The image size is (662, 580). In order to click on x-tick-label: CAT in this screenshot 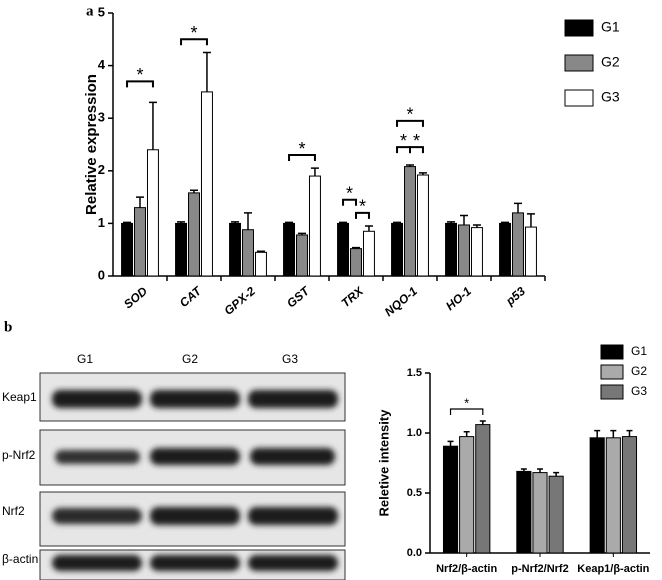, I will do `click(191, 296)`.